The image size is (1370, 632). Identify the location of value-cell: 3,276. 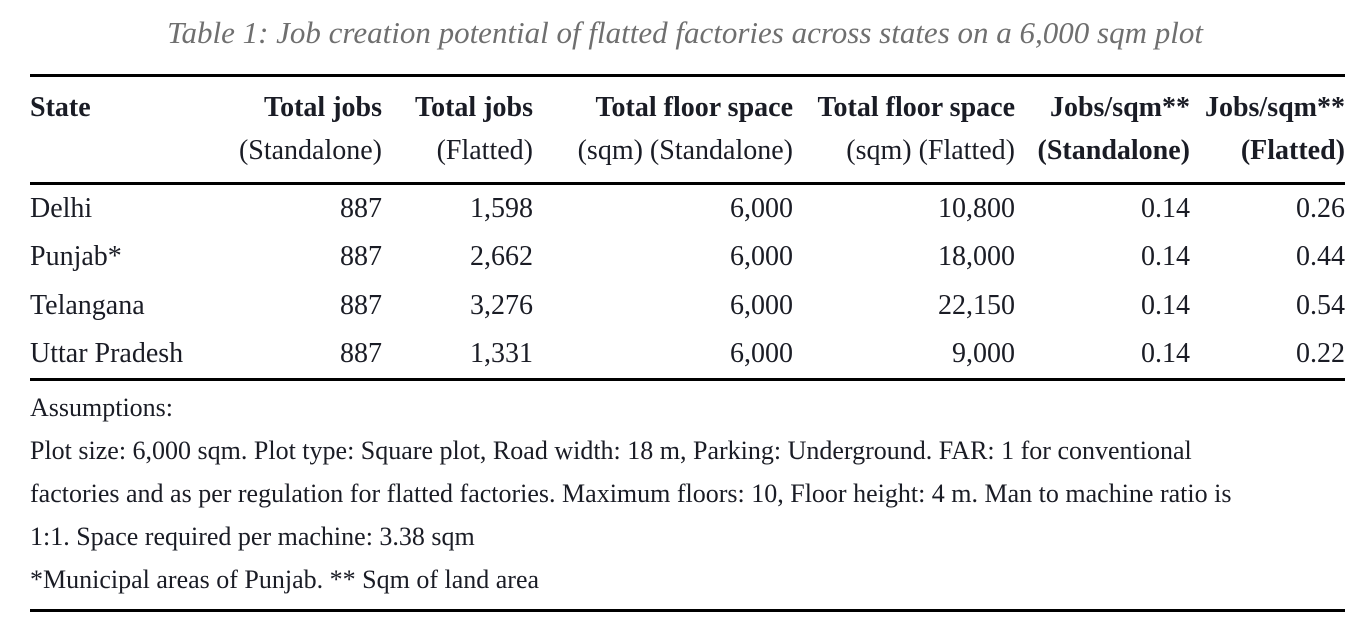
(501, 305).